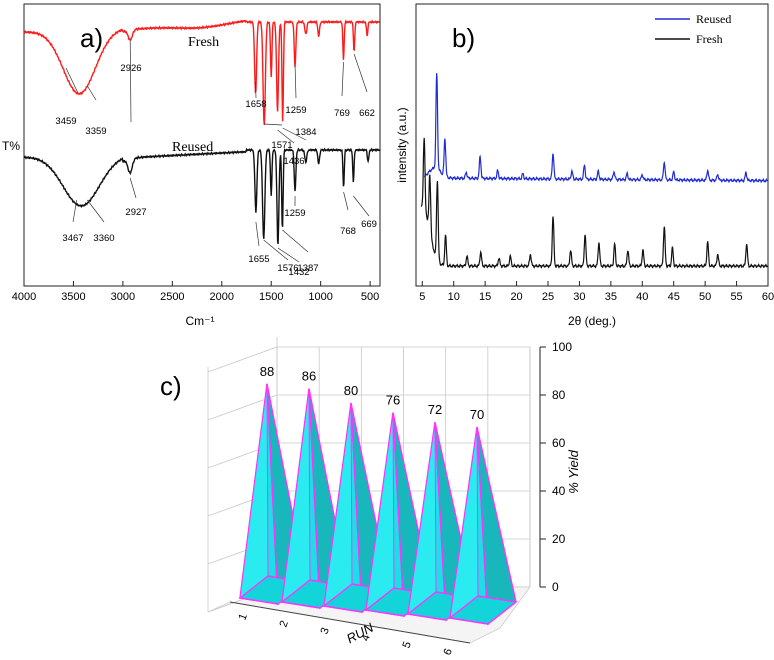  I want to click on ftir-x-tick-label: 1500, so click(271, 297).